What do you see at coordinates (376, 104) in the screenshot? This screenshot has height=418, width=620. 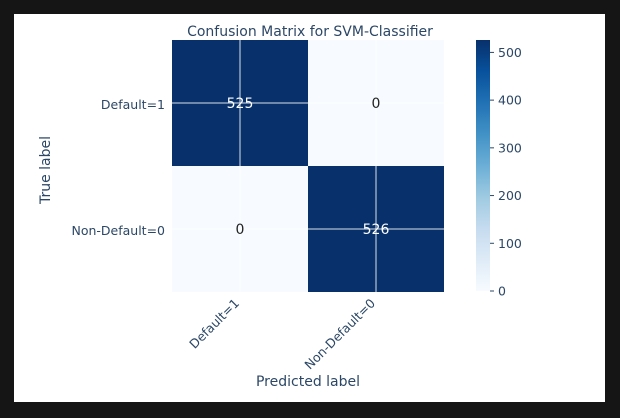 I see `cell-value-0-1: 0` at bounding box center [376, 104].